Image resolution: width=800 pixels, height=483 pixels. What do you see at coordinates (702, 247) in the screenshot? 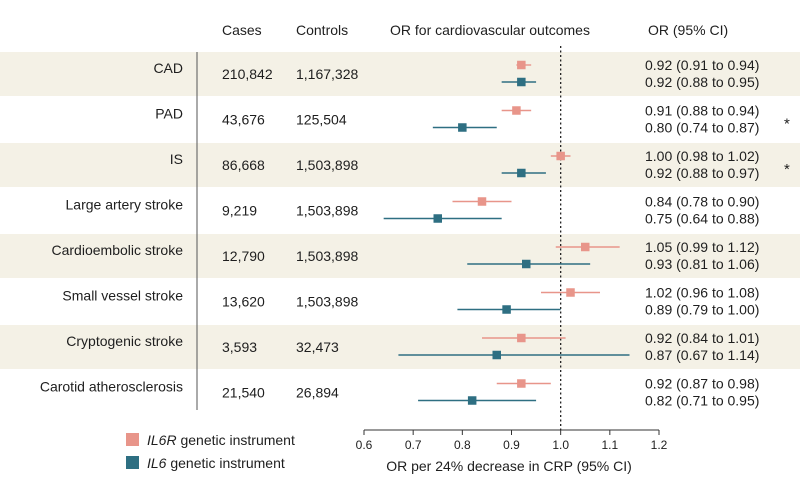
I see `ci-label-il6r: 1.05 (0.99 to 1.12)` at bounding box center [702, 247].